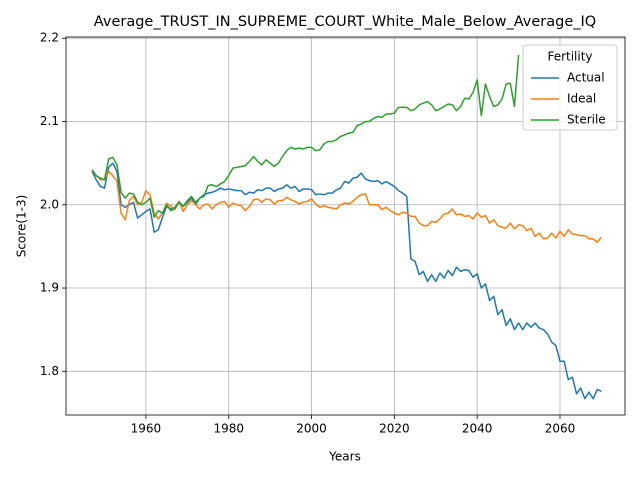 This screenshot has width=640, height=480. I want to click on legend-box, so click(570, 87).